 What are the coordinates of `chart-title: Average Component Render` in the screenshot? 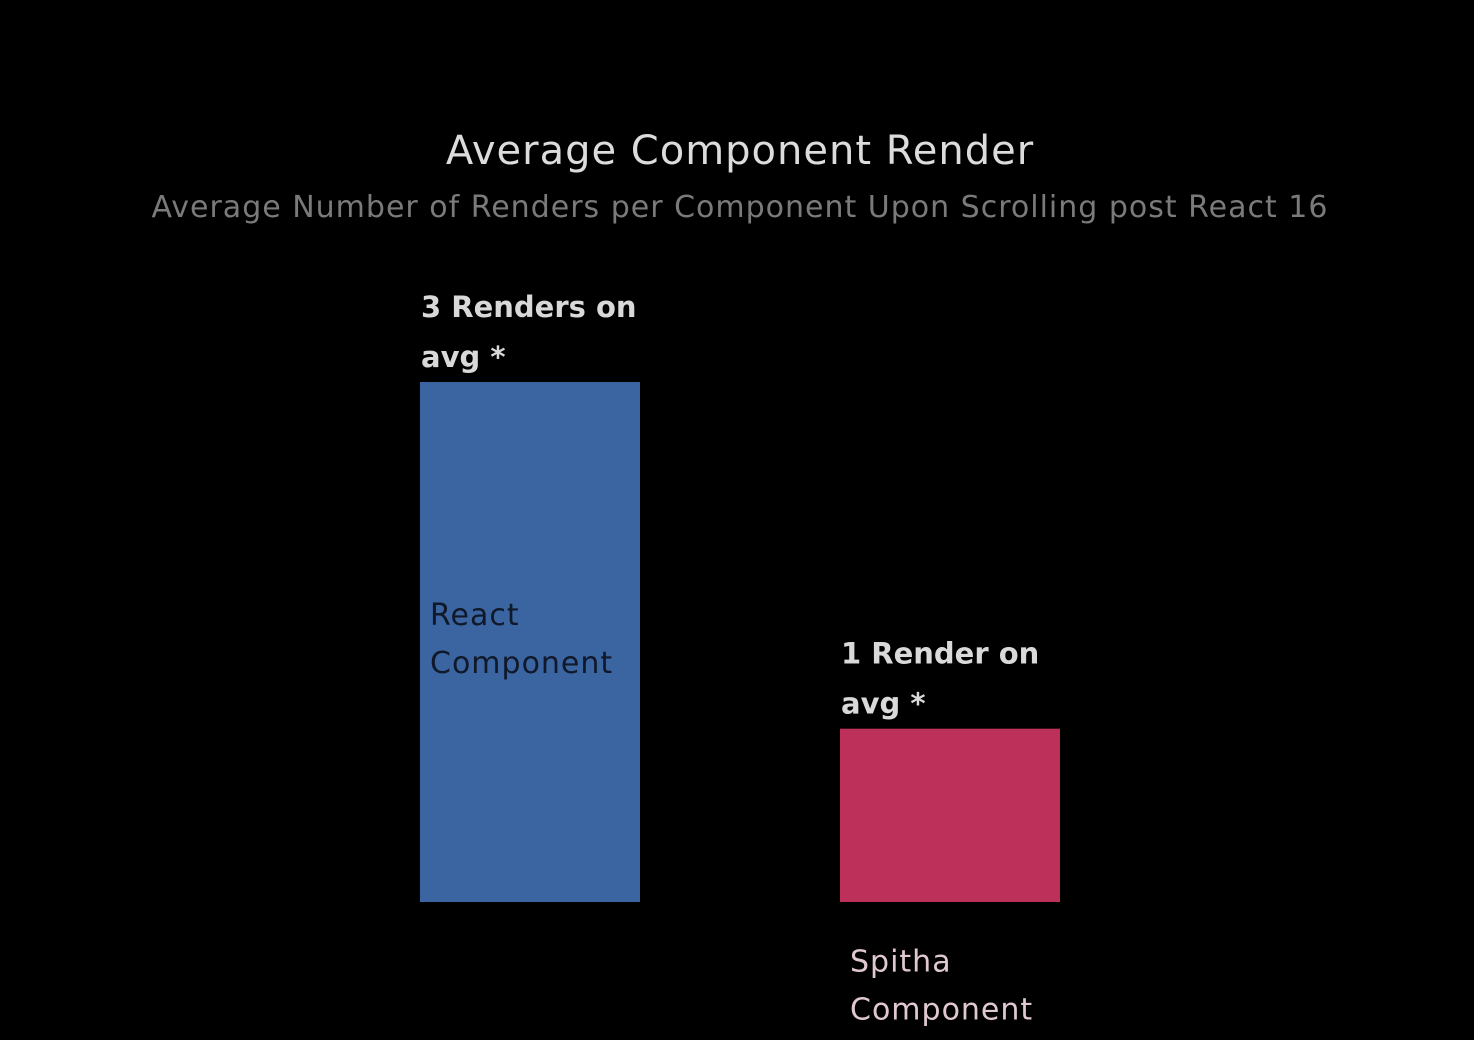 It's located at (740, 151).